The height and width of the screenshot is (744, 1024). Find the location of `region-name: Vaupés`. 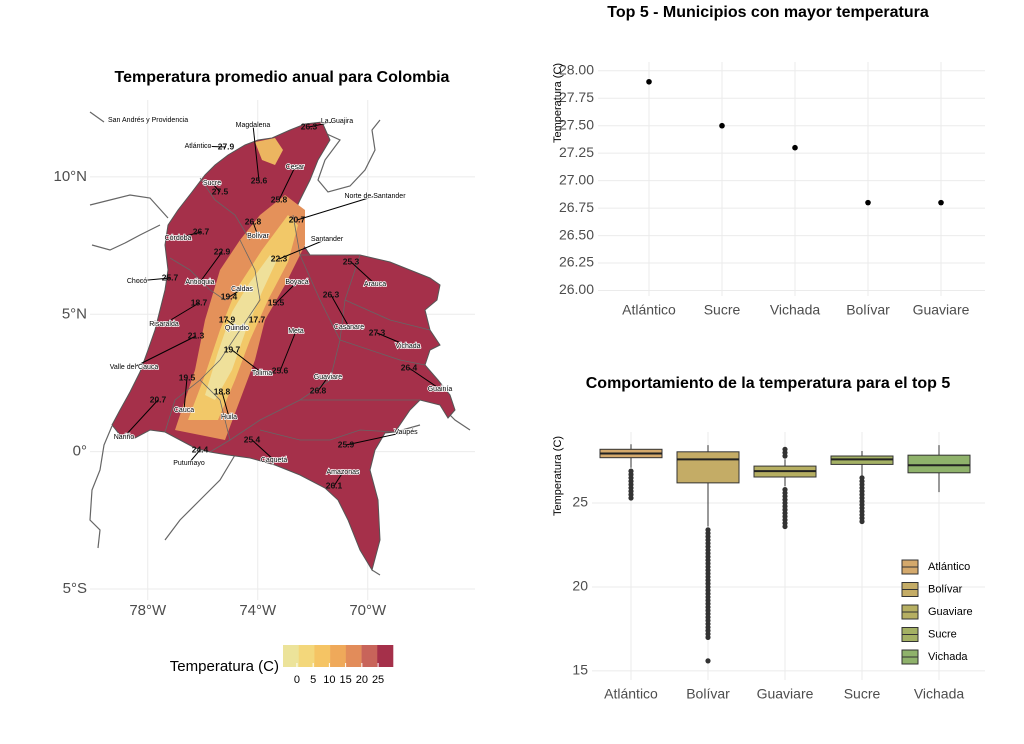

region-name: Vaupés is located at coordinates (406, 432).